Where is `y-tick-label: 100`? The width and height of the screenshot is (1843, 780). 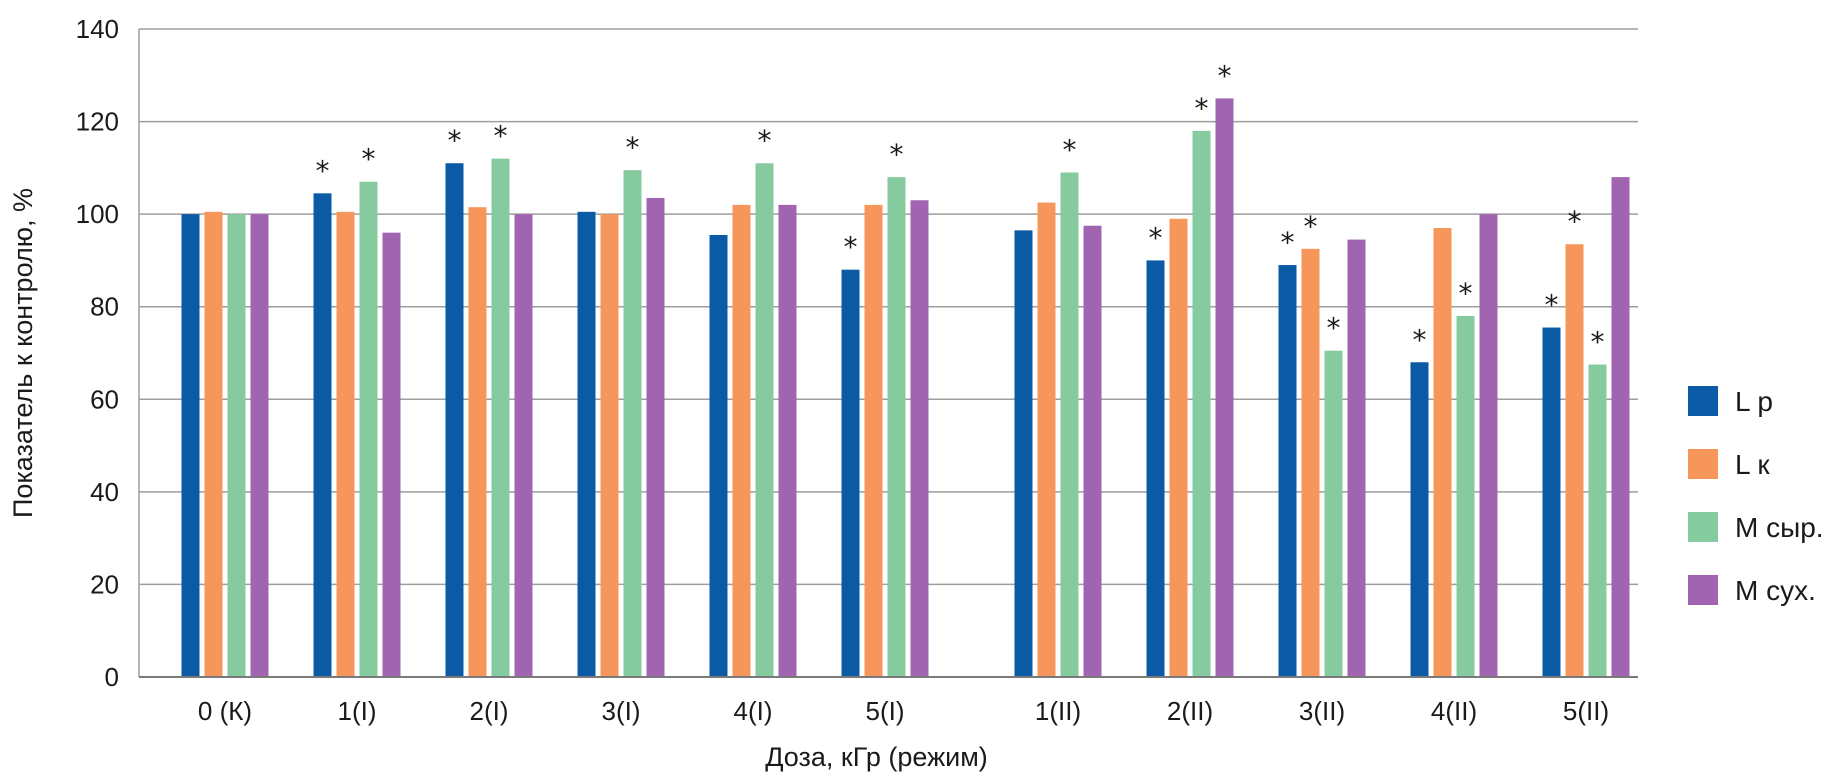 y-tick-label: 100 is located at coordinates (97, 214).